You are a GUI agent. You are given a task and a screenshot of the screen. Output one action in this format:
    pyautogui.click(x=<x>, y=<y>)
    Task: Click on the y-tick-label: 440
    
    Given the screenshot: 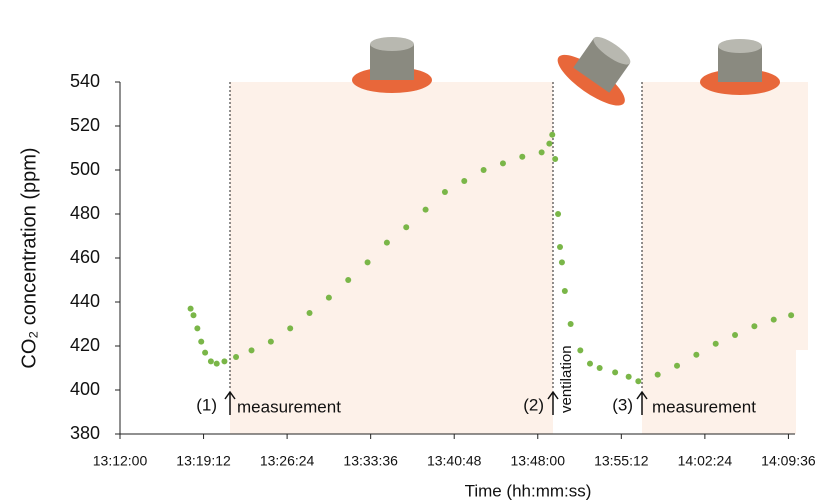 What is the action you would take?
    pyautogui.click(x=85, y=301)
    